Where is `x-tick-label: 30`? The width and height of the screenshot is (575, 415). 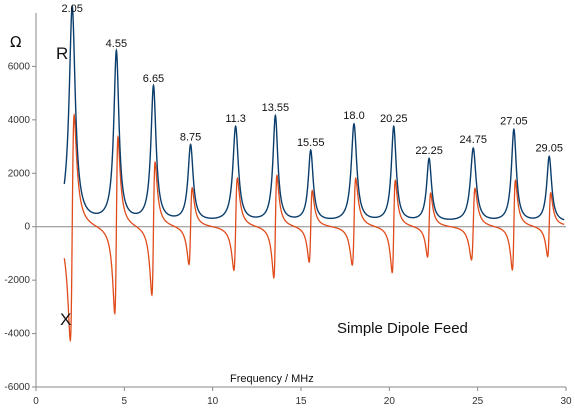
x-tick-label: 30 is located at coordinates (566, 401).